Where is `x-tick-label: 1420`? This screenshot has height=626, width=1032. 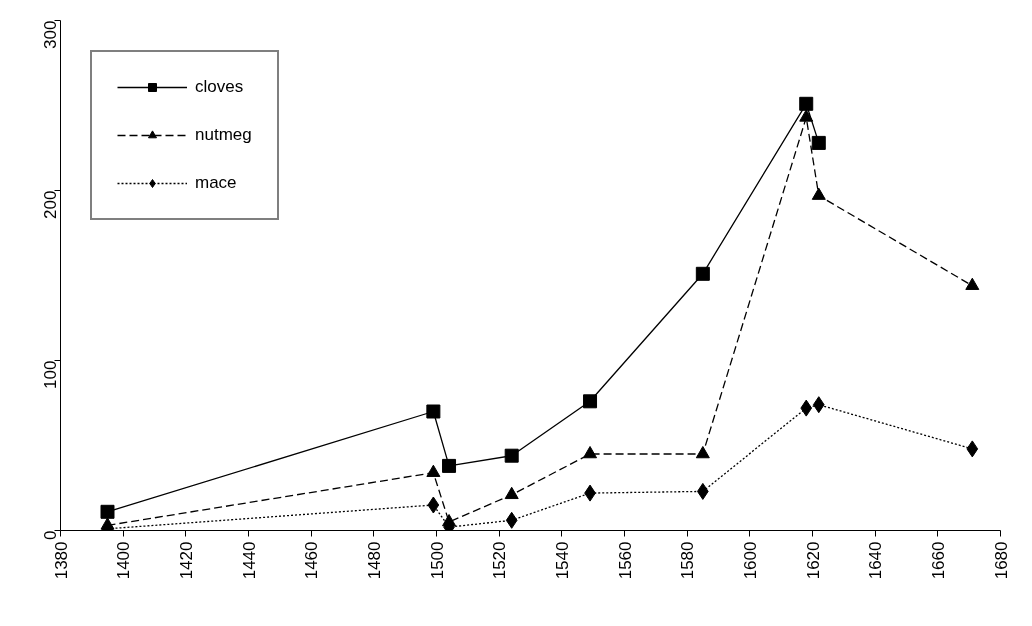
x-tick-label: 1420 is located at coordinates (186, 560).